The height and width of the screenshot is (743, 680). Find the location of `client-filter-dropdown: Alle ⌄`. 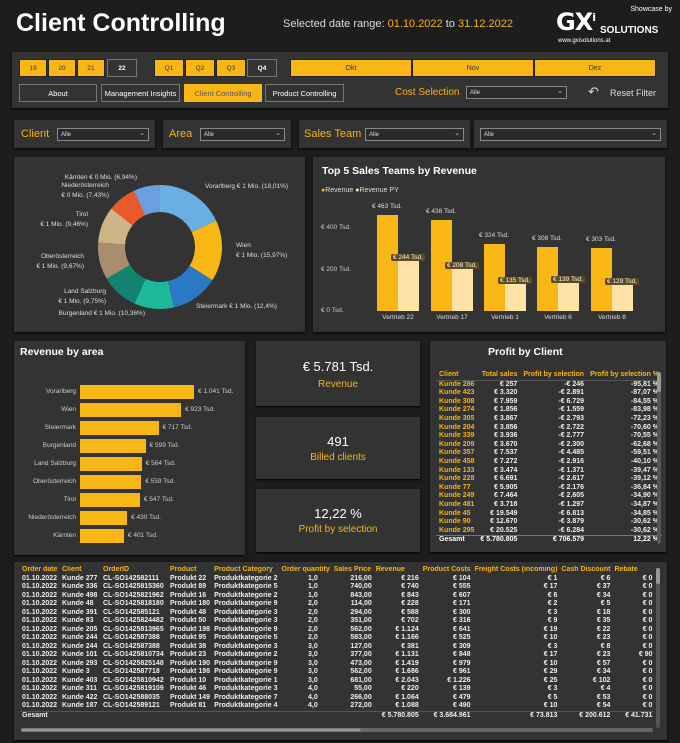

client-filter-dropdown: Alle ⌄ is located at coordinates (103, 134).